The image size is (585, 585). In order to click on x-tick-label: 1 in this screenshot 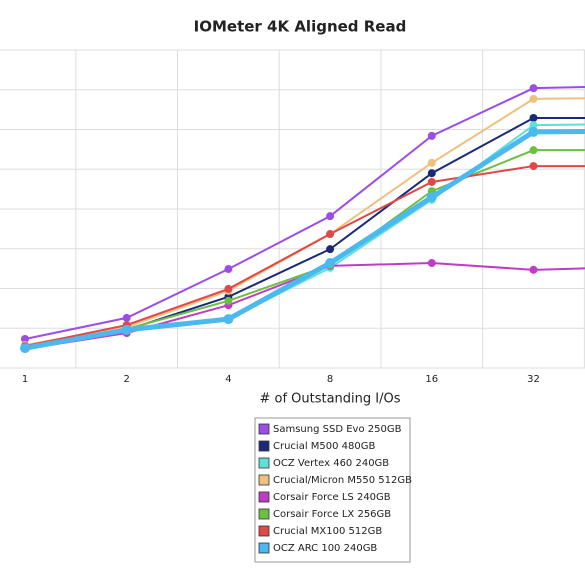, I will do `click(25, 379)`.